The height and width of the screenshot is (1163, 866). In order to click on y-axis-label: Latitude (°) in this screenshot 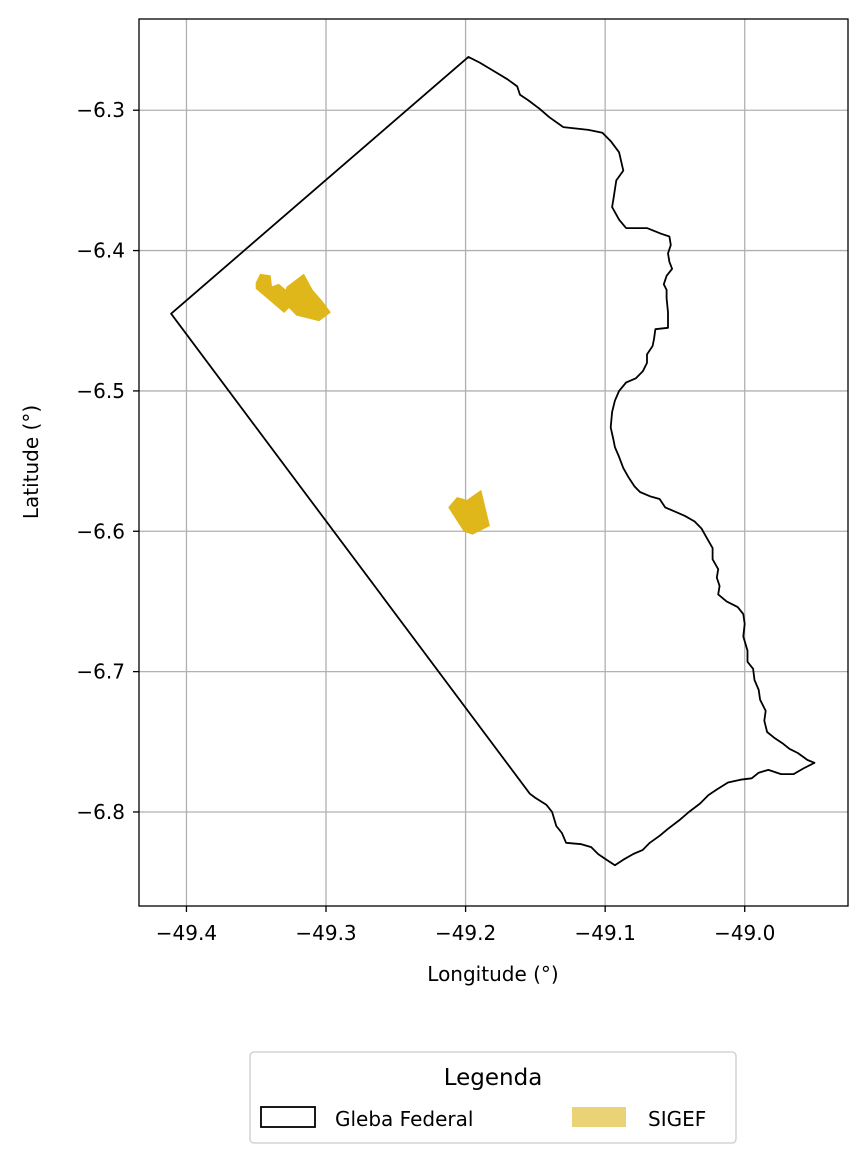, I will do `click(31, 462)`.